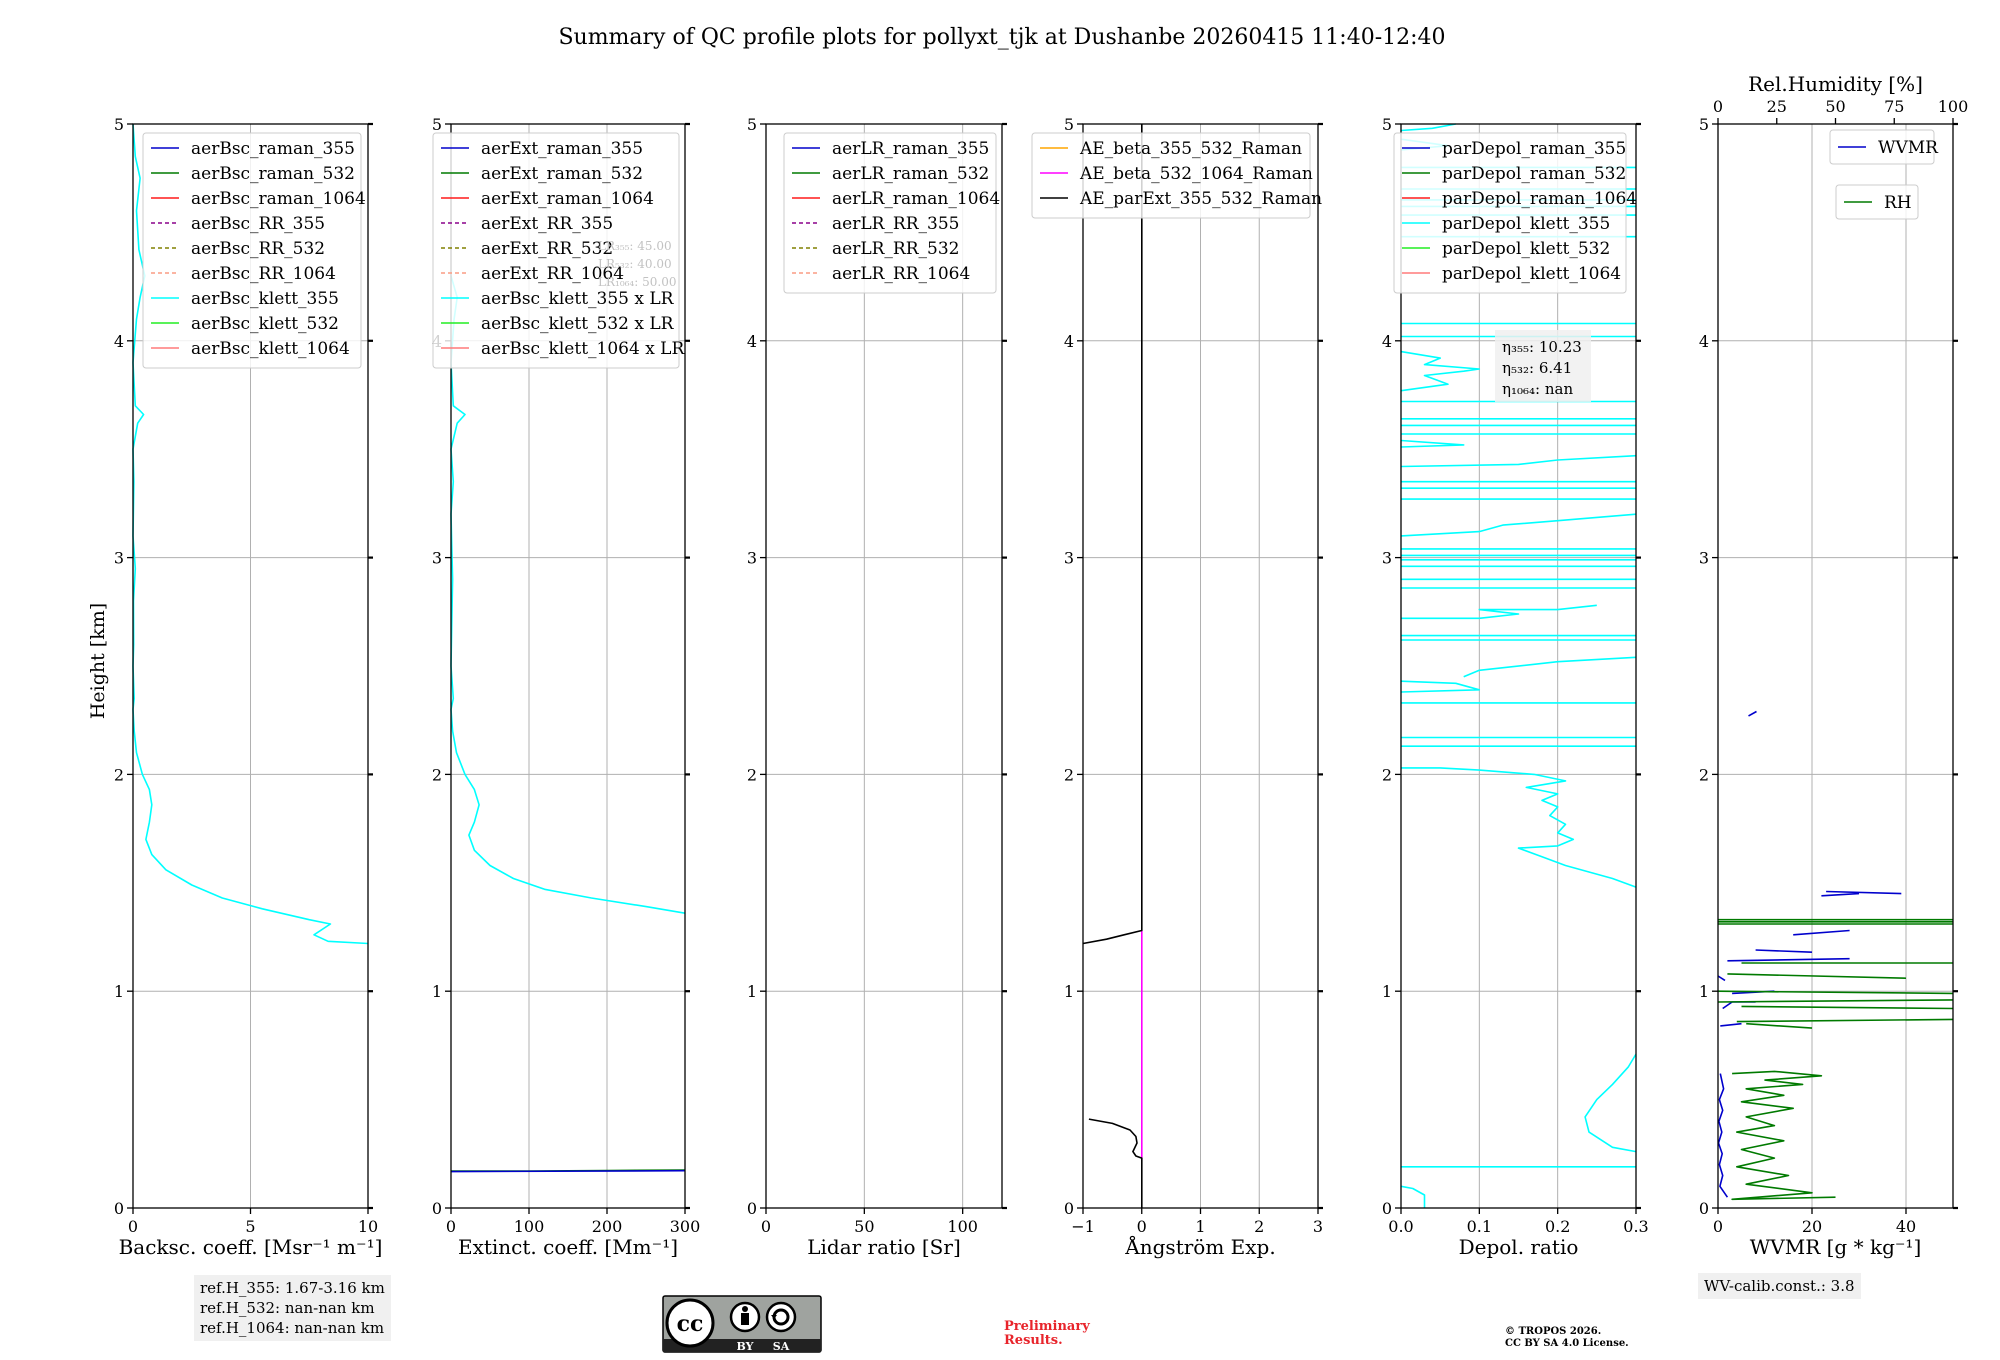 The image size is (2000, 1360). I want to click on legend-entry: aerBsc_RR_532, so click(258, 249).